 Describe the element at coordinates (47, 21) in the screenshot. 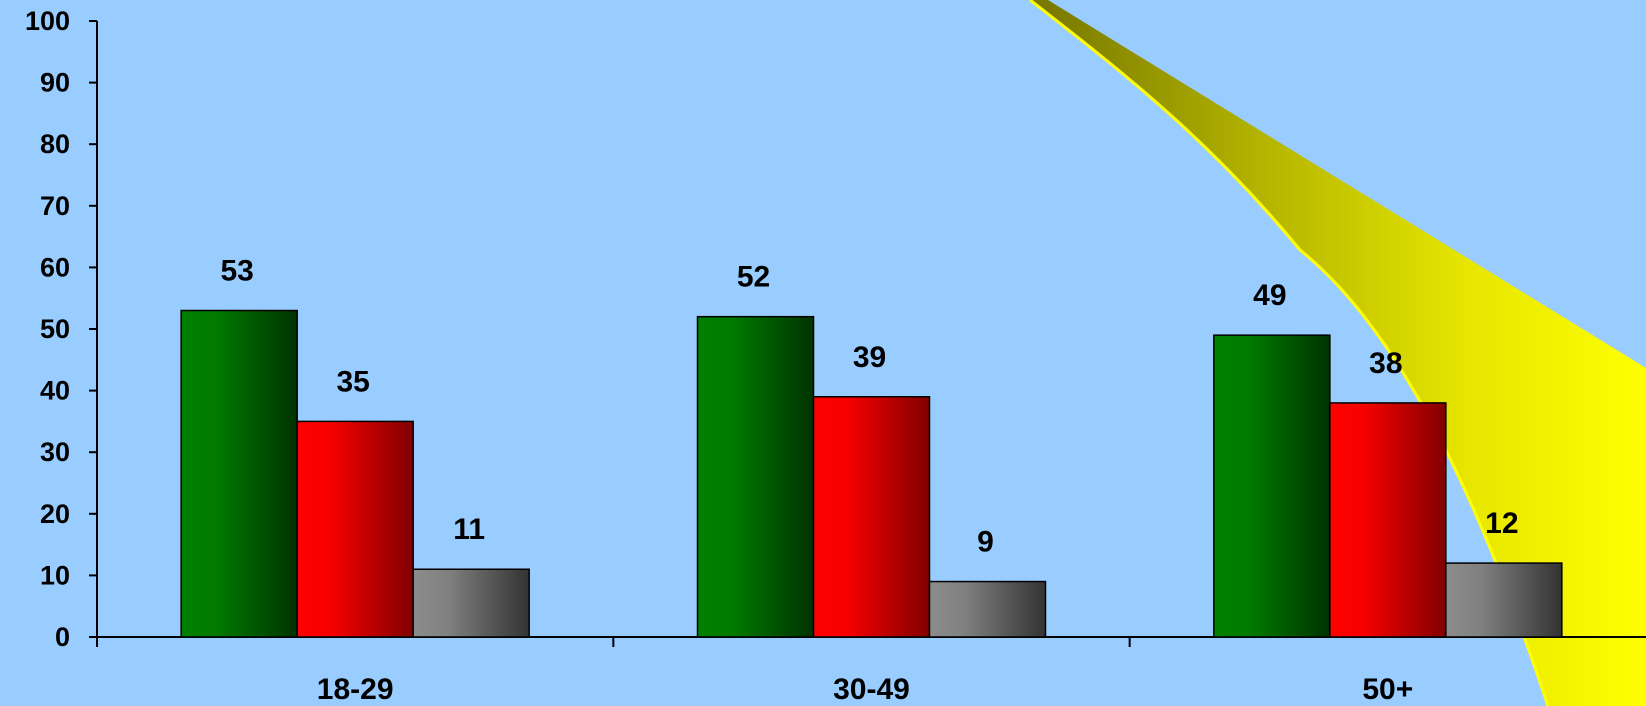

I see `y-tick-label: 100` at that location.